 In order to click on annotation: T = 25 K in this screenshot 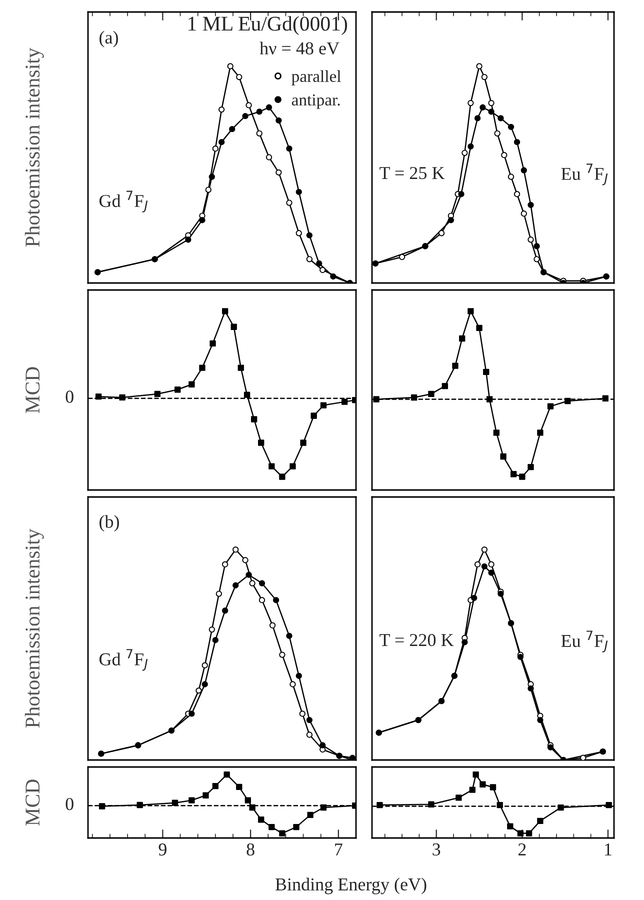, I will do `click(412, 173)`.